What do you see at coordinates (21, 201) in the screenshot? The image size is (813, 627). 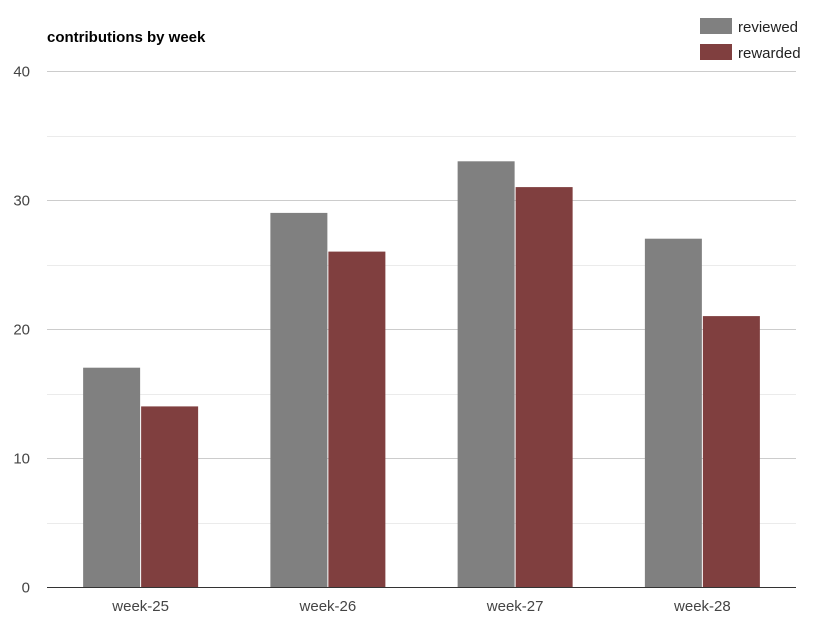 I see `y-tick-label: 30` at bounding box center [21, 201].